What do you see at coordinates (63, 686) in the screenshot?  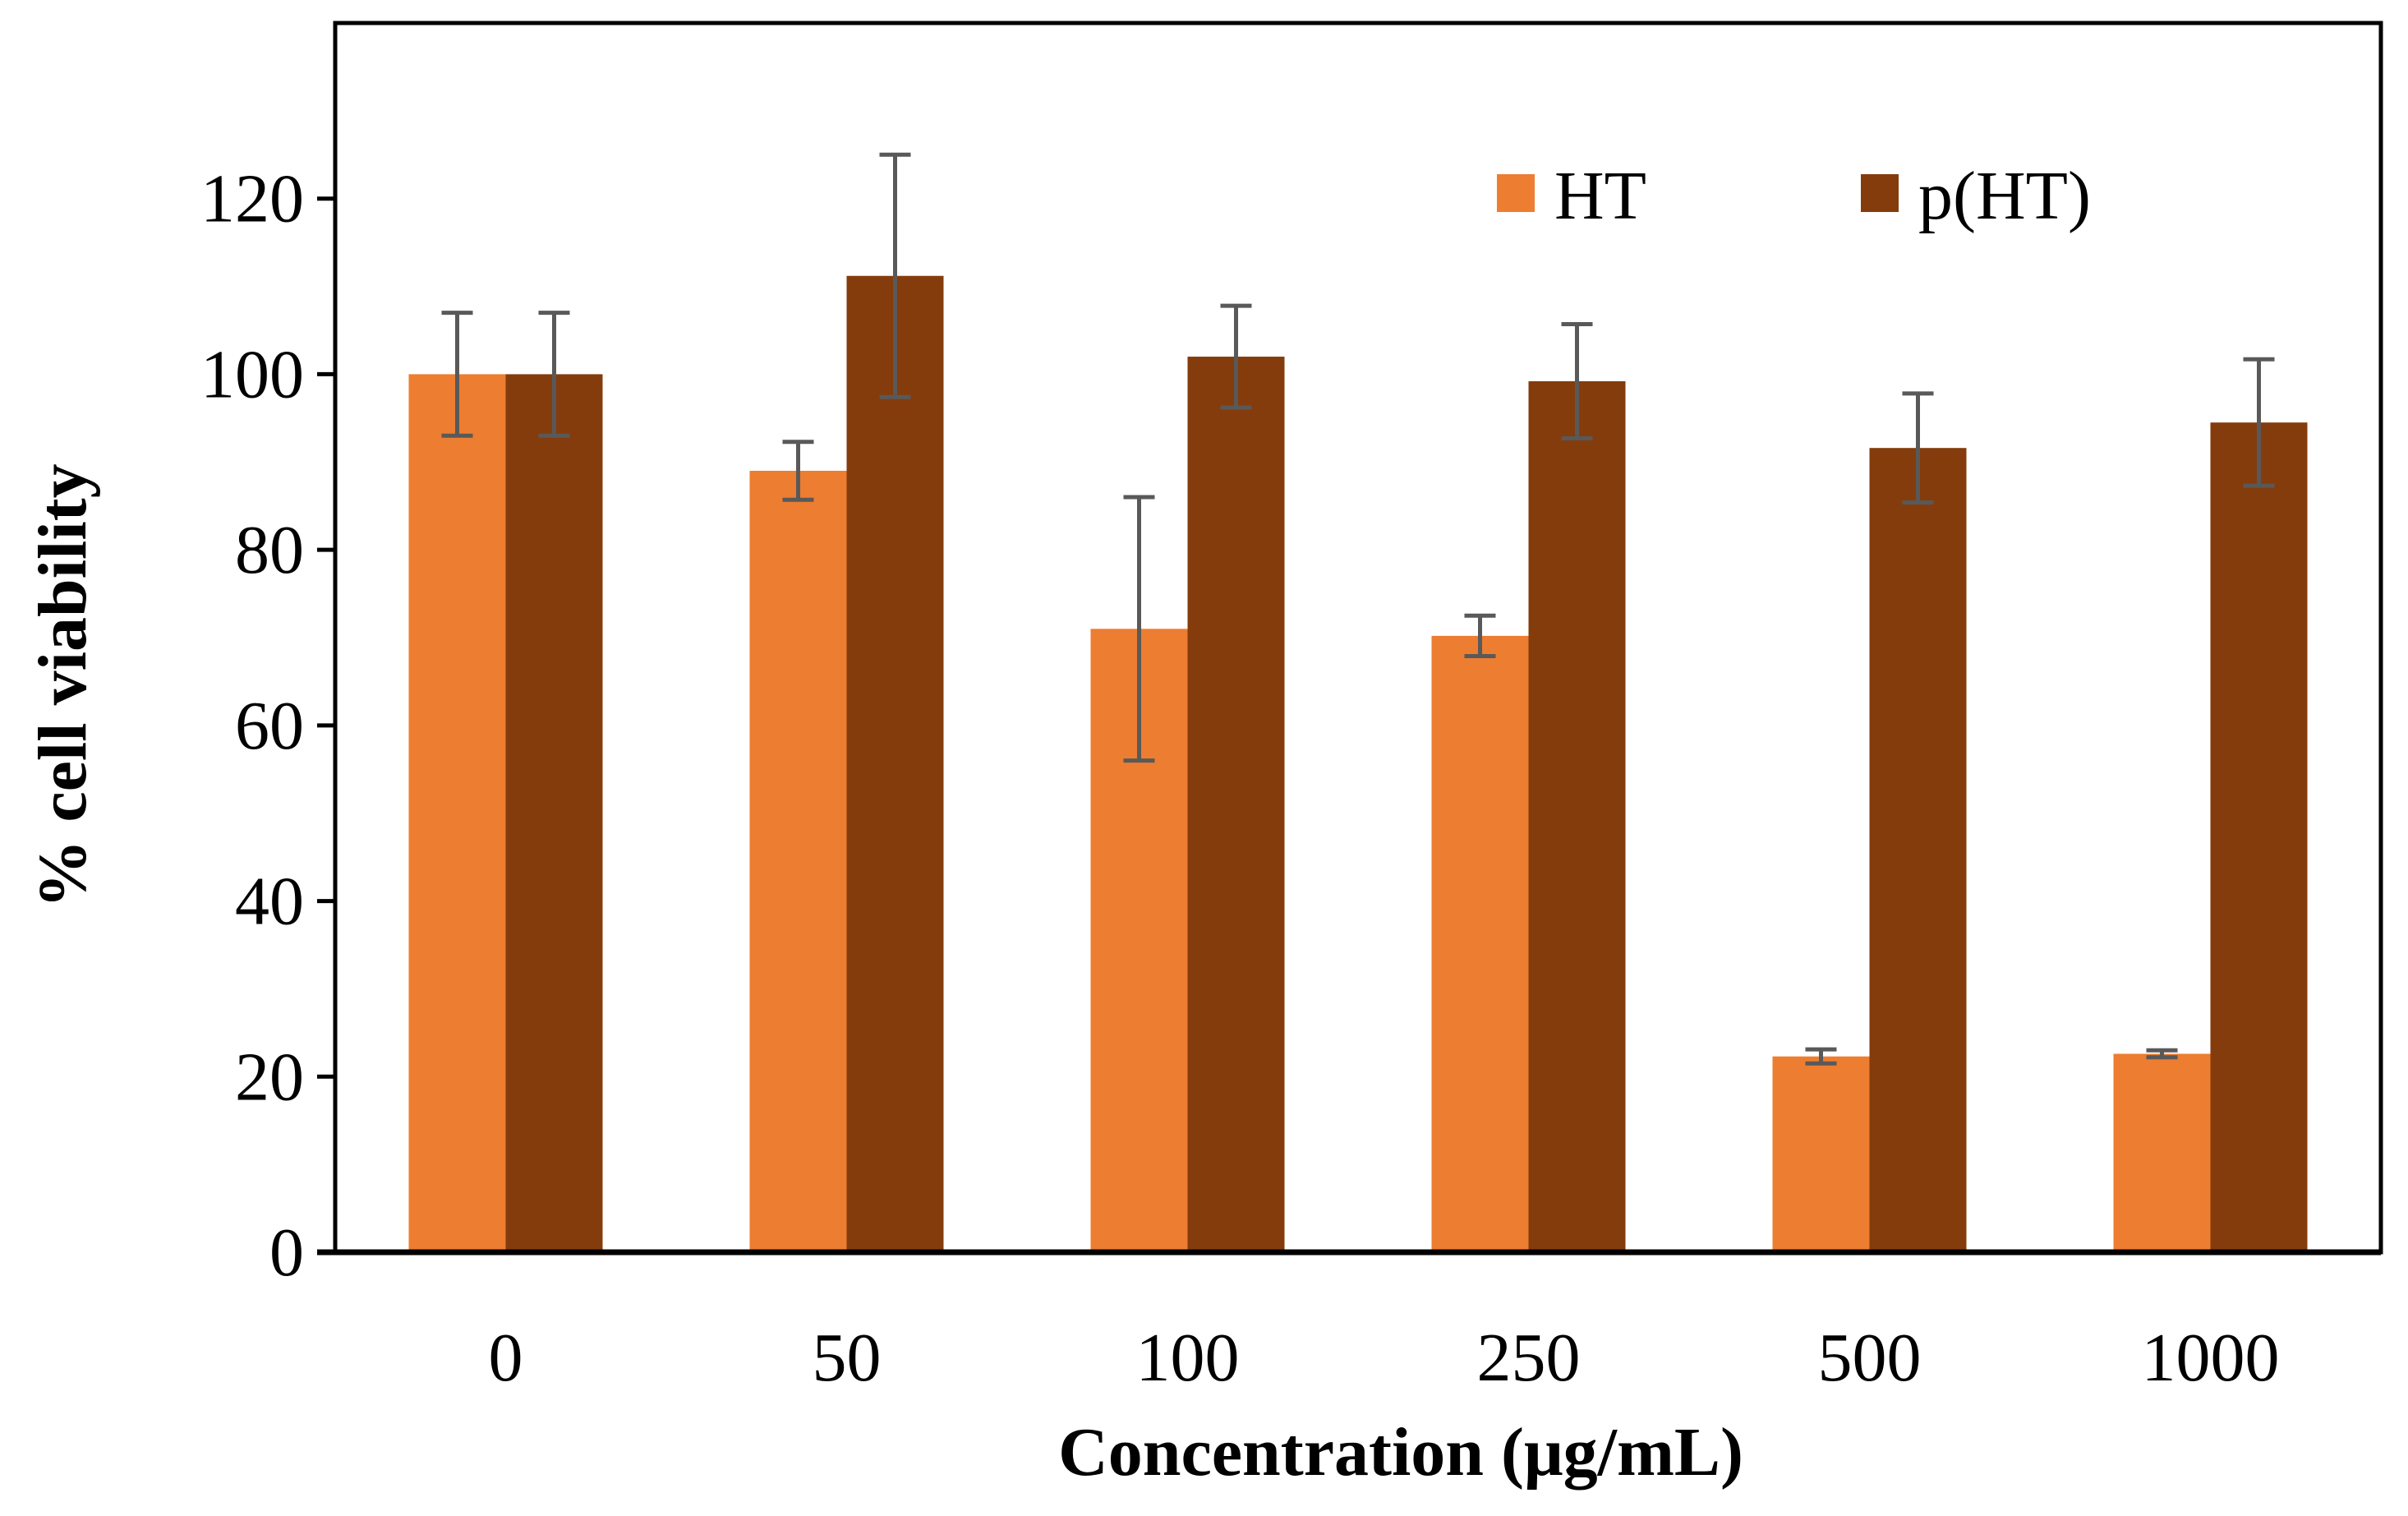 I see `y-axis-title: % cell viability` at bounding box center [63, 686].